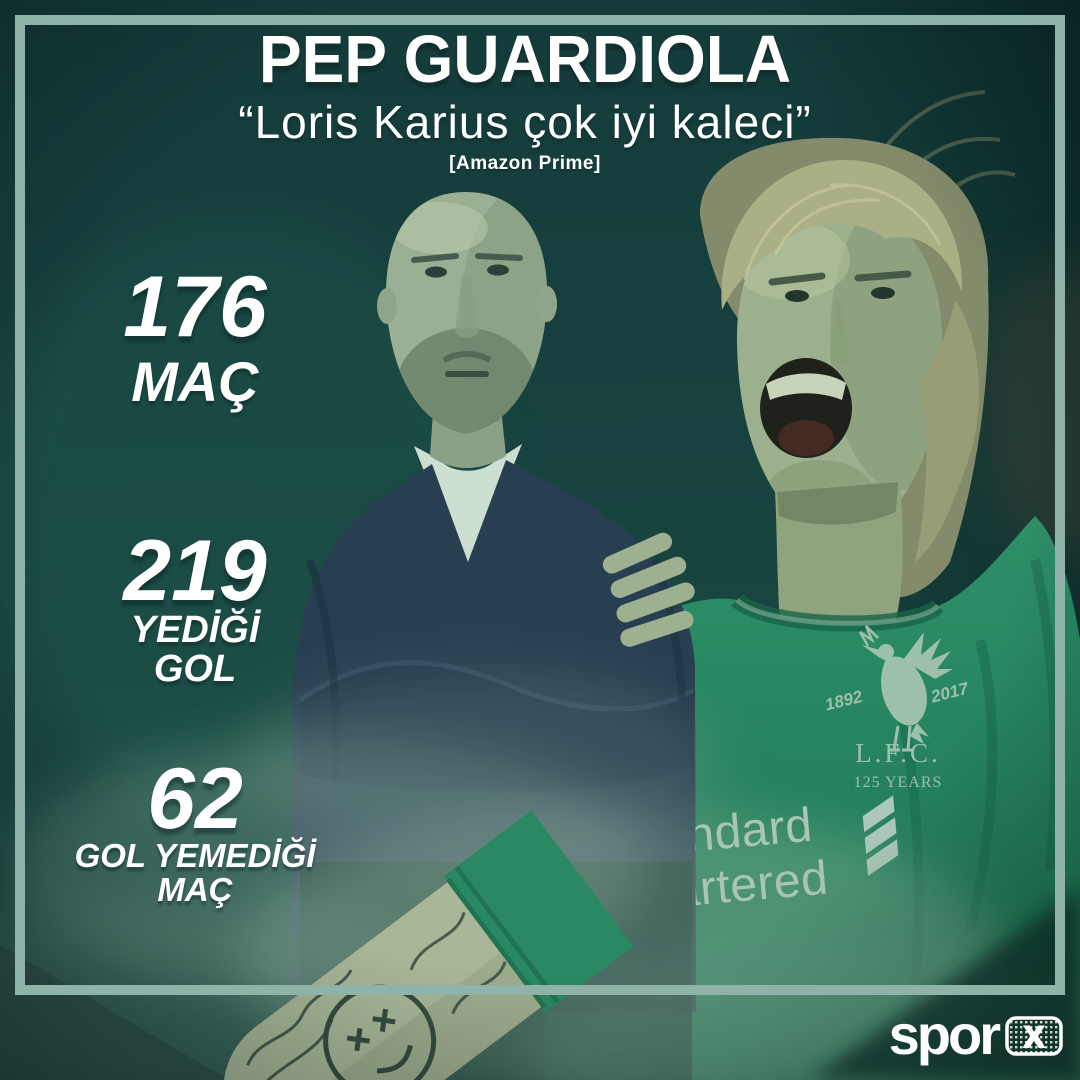 The height and width of the screenshot is (1080, 1080). I want to click on stat-value: 176, so click(195, 307).